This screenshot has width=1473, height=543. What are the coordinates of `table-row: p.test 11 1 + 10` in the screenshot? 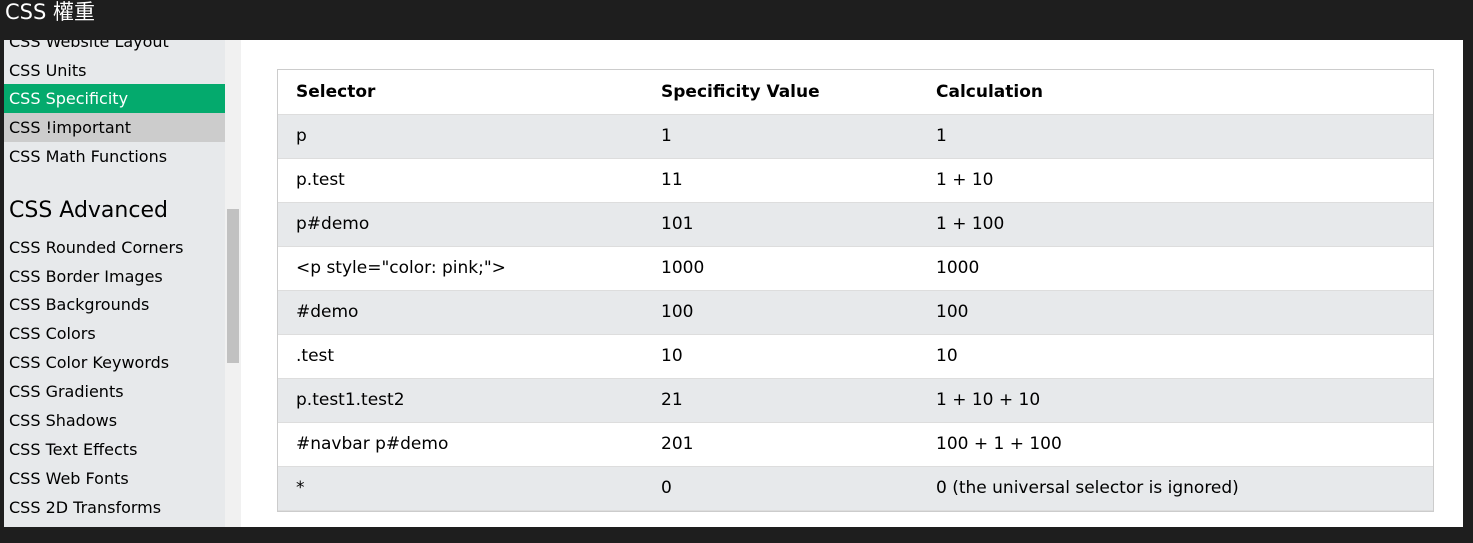 It's located at (855, 180).